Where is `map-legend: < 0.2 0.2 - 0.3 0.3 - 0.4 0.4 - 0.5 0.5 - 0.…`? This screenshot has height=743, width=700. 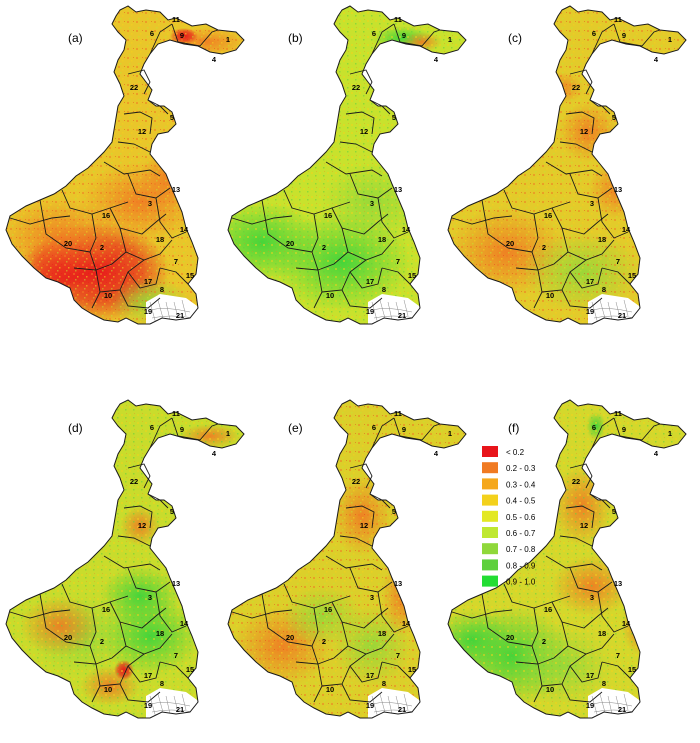 map-legend: < 0.2 0.2 - 0.3 0.3 - 0.4 0.4 - 0.5 0.5 - 0.… is located at coordinates (509, 516).